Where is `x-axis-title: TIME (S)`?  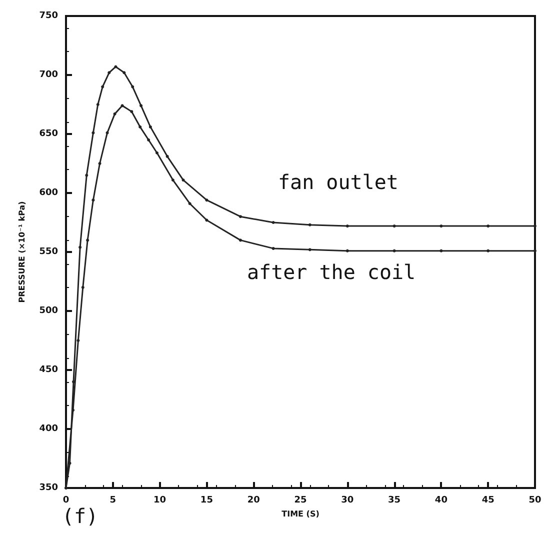
x-axis-title: TIME (S) is located at coordinates (301, 513).